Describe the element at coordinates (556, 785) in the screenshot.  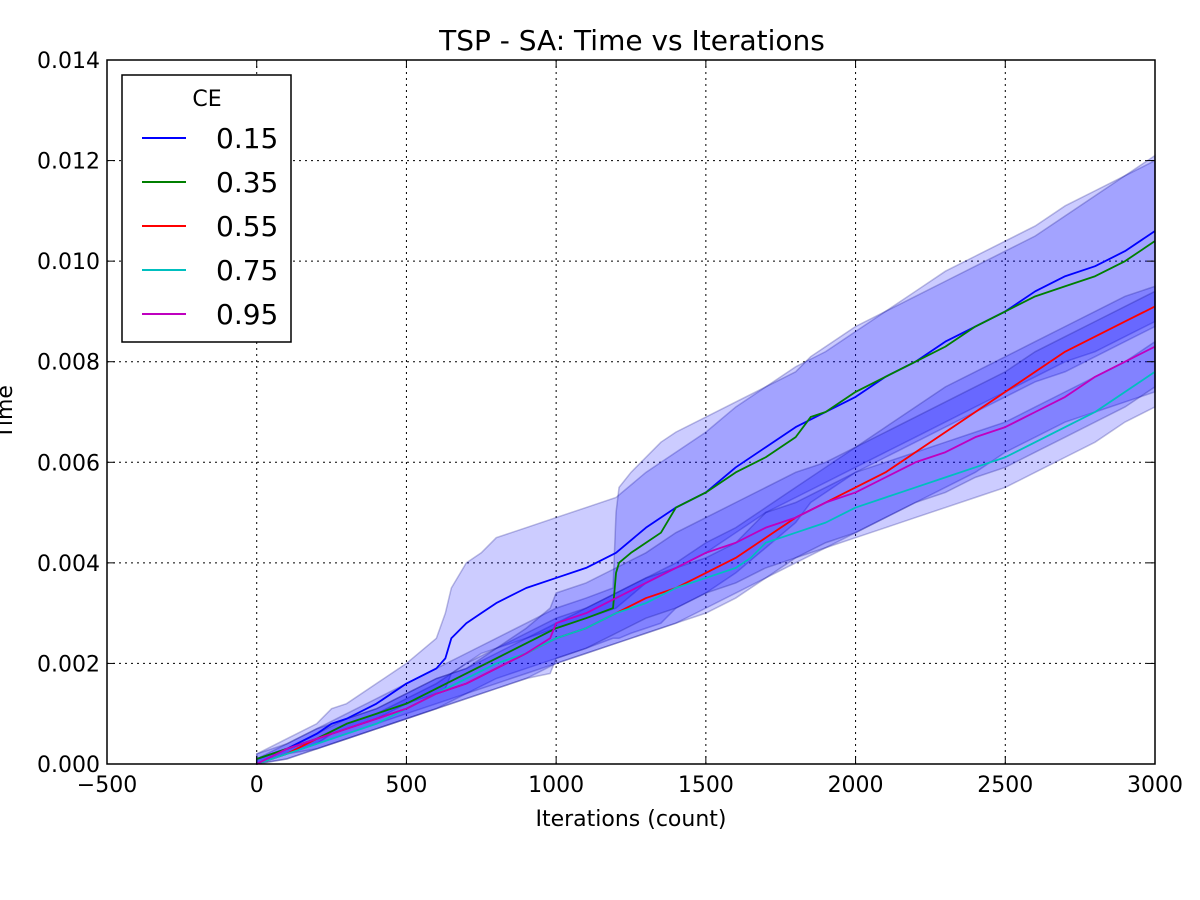
I see `x-tick-label: 1000` at that location.